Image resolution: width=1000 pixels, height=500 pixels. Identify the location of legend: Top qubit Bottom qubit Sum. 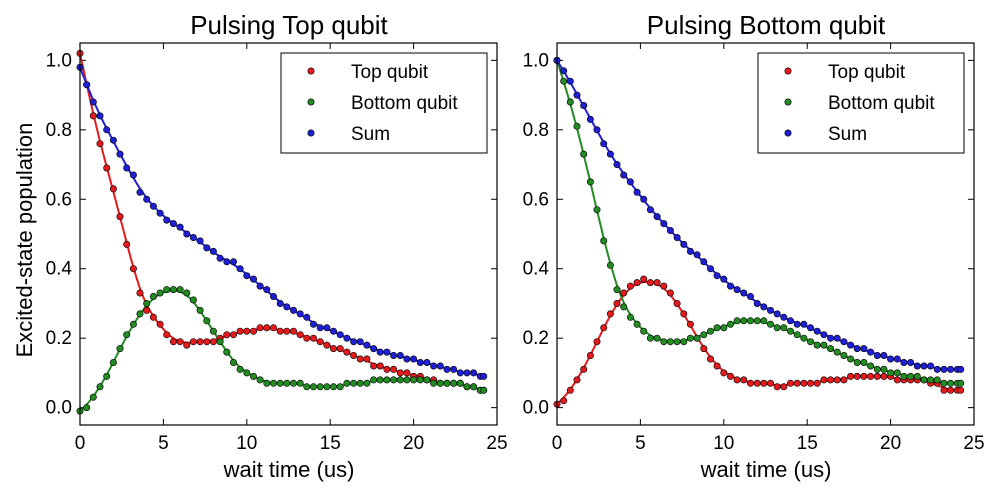
(384, 103).